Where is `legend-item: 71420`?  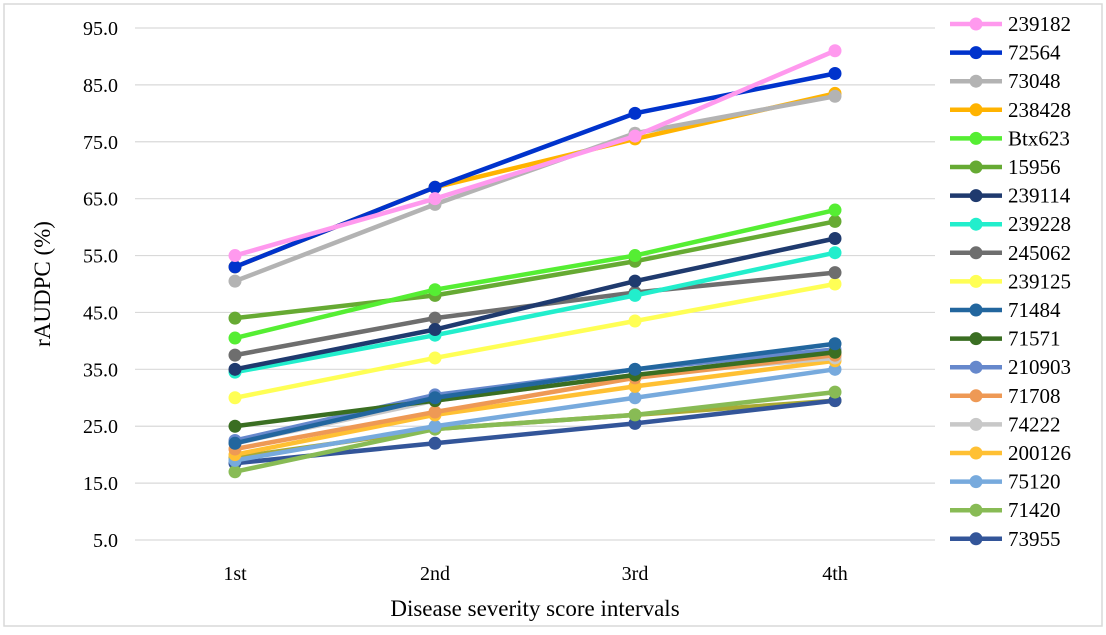
legend-item: 71420 is located at coordinates (1005, 510).